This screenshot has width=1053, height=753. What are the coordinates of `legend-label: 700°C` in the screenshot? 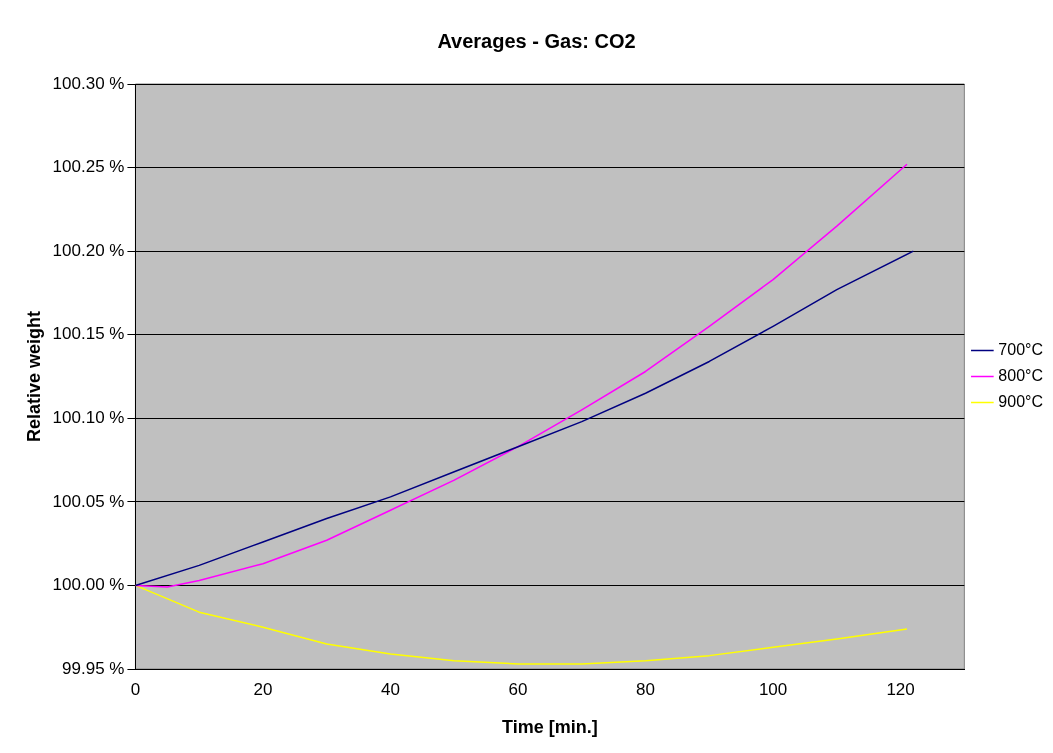 It's located at (1021, 349).